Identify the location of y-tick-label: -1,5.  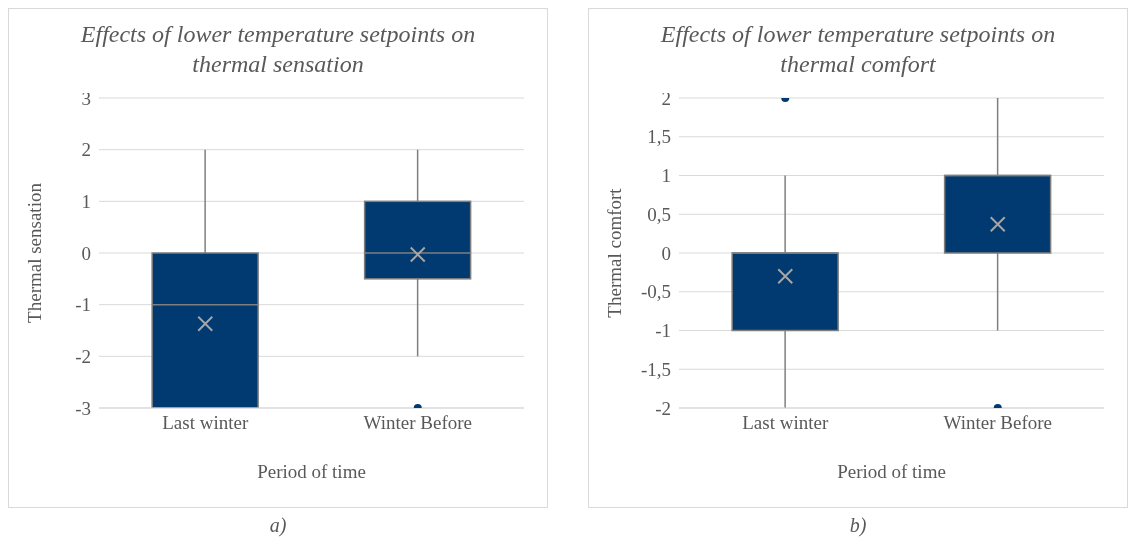
(655, 369).